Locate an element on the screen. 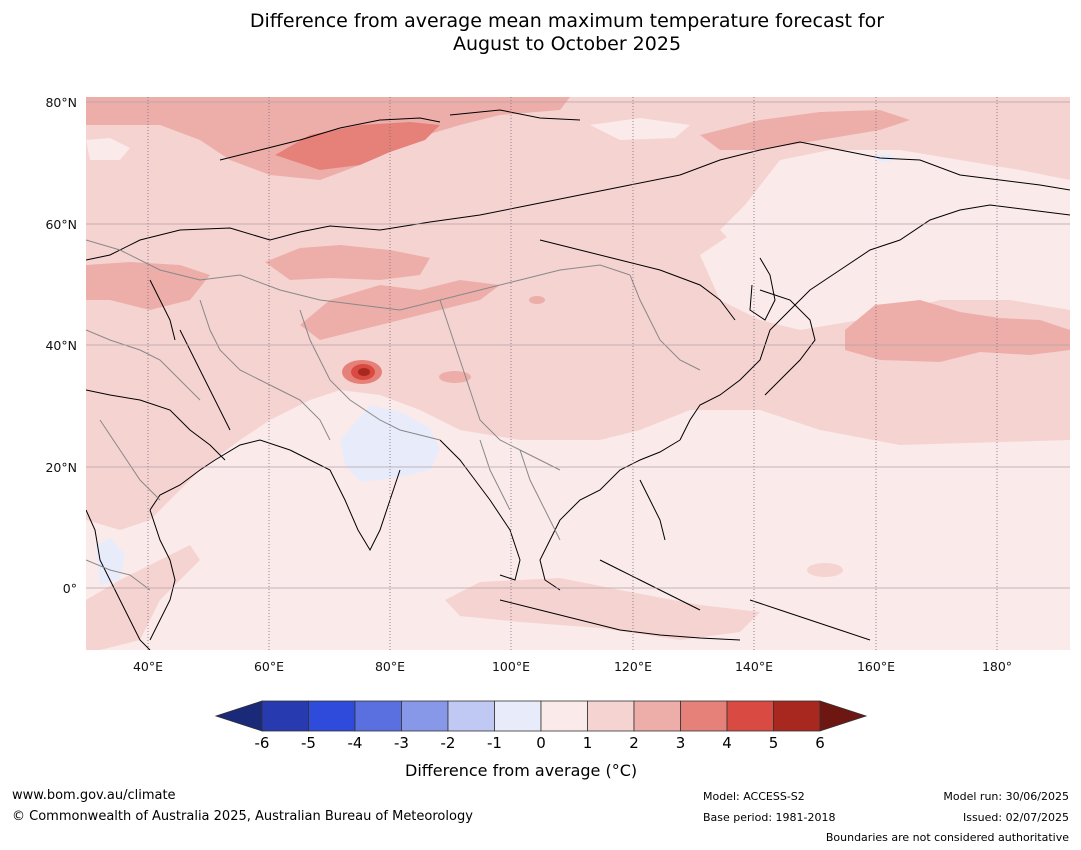 The height and width of the screenshot is (850, 1081). band-2-to-3-arctic-east is located at coordinates (805, 130).